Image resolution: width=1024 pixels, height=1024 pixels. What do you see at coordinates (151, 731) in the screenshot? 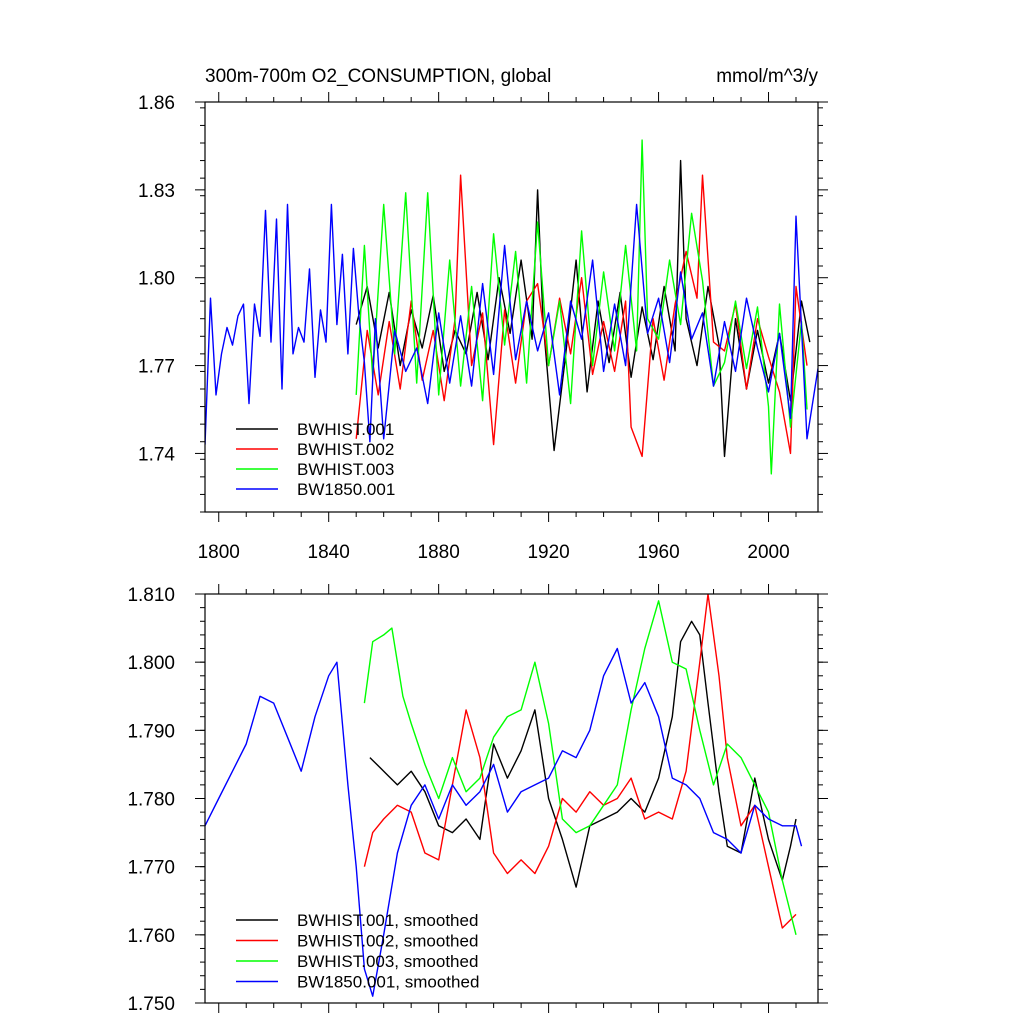
I see `y-tick-label: 1.790` at bounding box center [151, 731].